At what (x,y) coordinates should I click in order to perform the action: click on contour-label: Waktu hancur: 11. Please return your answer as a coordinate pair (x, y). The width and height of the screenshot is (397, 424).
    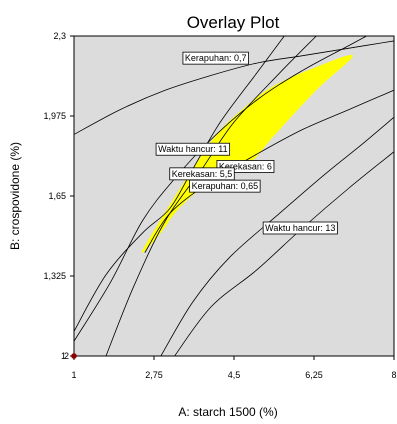
    Looking at the image, I should click on (193, 149).